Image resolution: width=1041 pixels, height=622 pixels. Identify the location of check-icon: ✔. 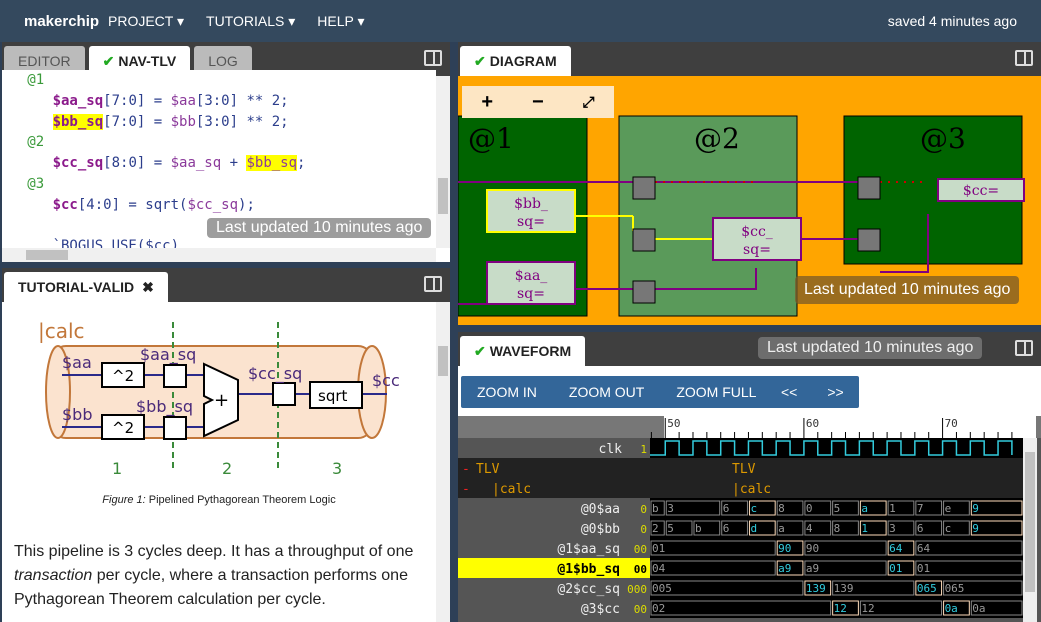
(480, 350).